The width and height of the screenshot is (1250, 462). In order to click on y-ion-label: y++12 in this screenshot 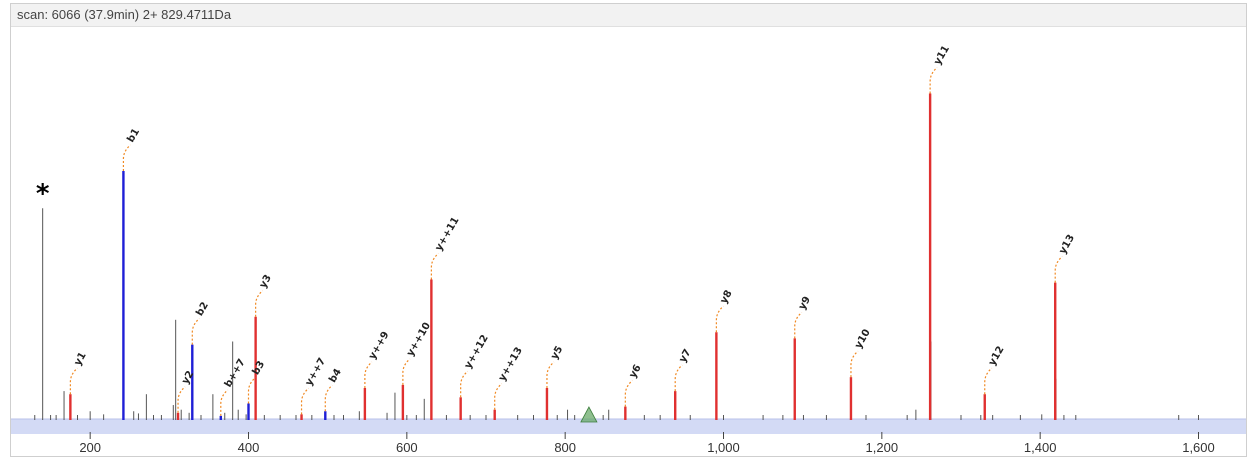, I will do `click(477, 352)`.